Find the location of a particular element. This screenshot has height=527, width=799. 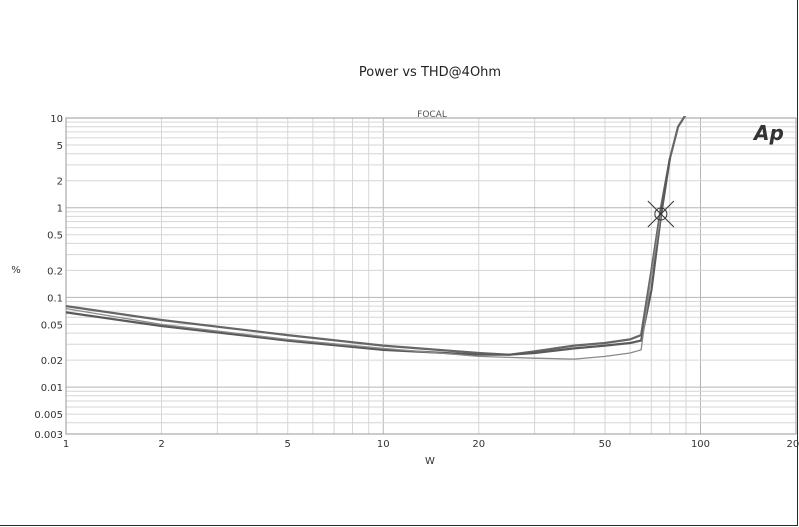

x-tick-labels: 1 2 5 10 20 50 100 200 is located at coordinates (431, 444).